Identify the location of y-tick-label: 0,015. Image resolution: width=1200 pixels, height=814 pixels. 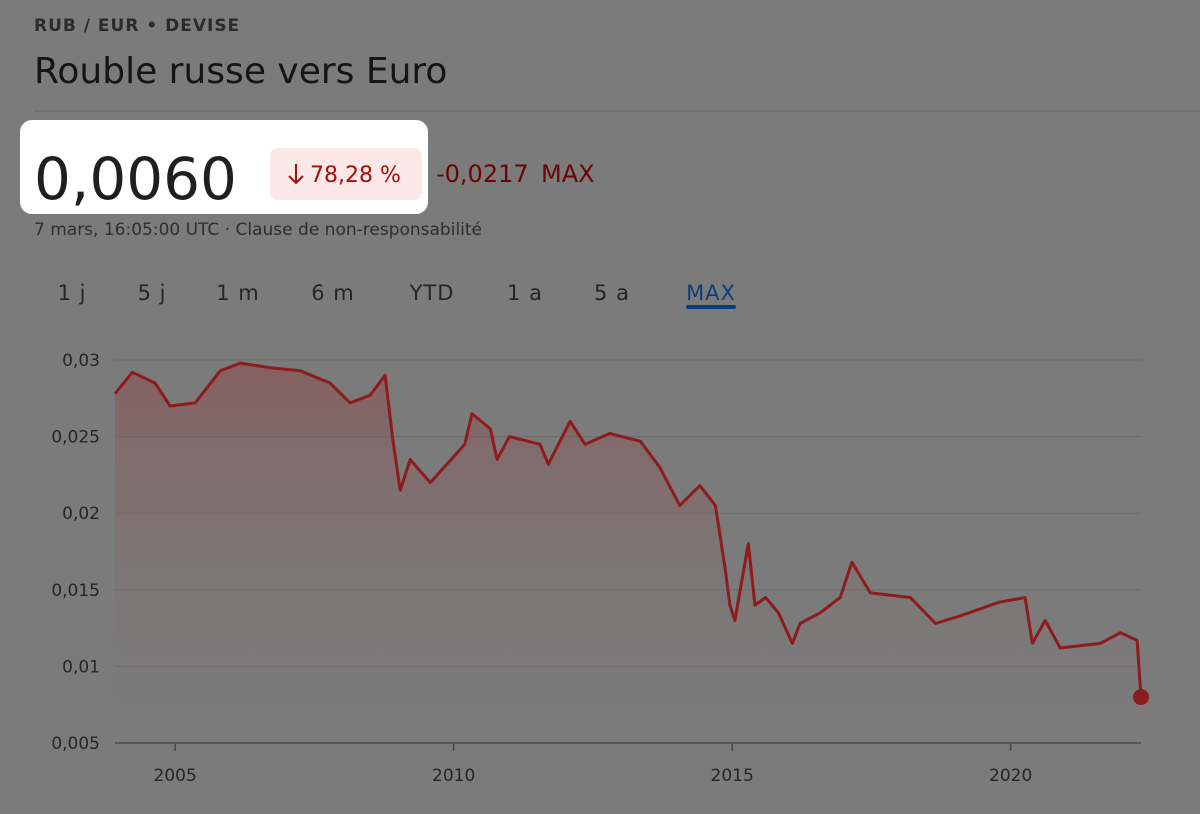
(75, 591).